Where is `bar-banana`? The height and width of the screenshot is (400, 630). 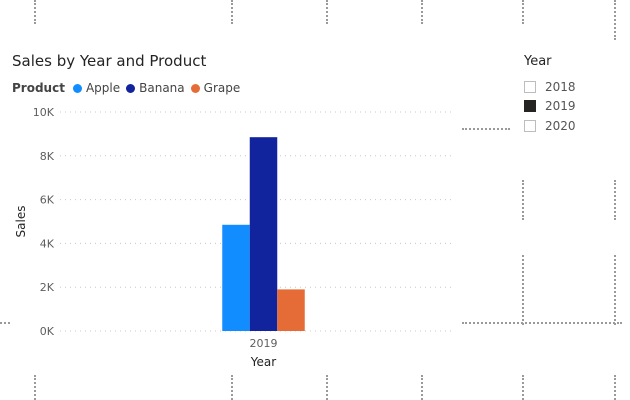
bar-banana is located at coordinates (263, 234).